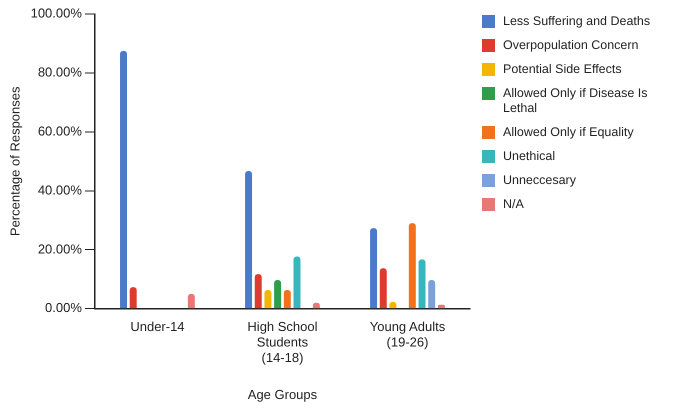  What do you see at coordinates (60, 72) in the screenshot?
I see `y-tick-label: 80.00%` at bounding box center [60, 72].